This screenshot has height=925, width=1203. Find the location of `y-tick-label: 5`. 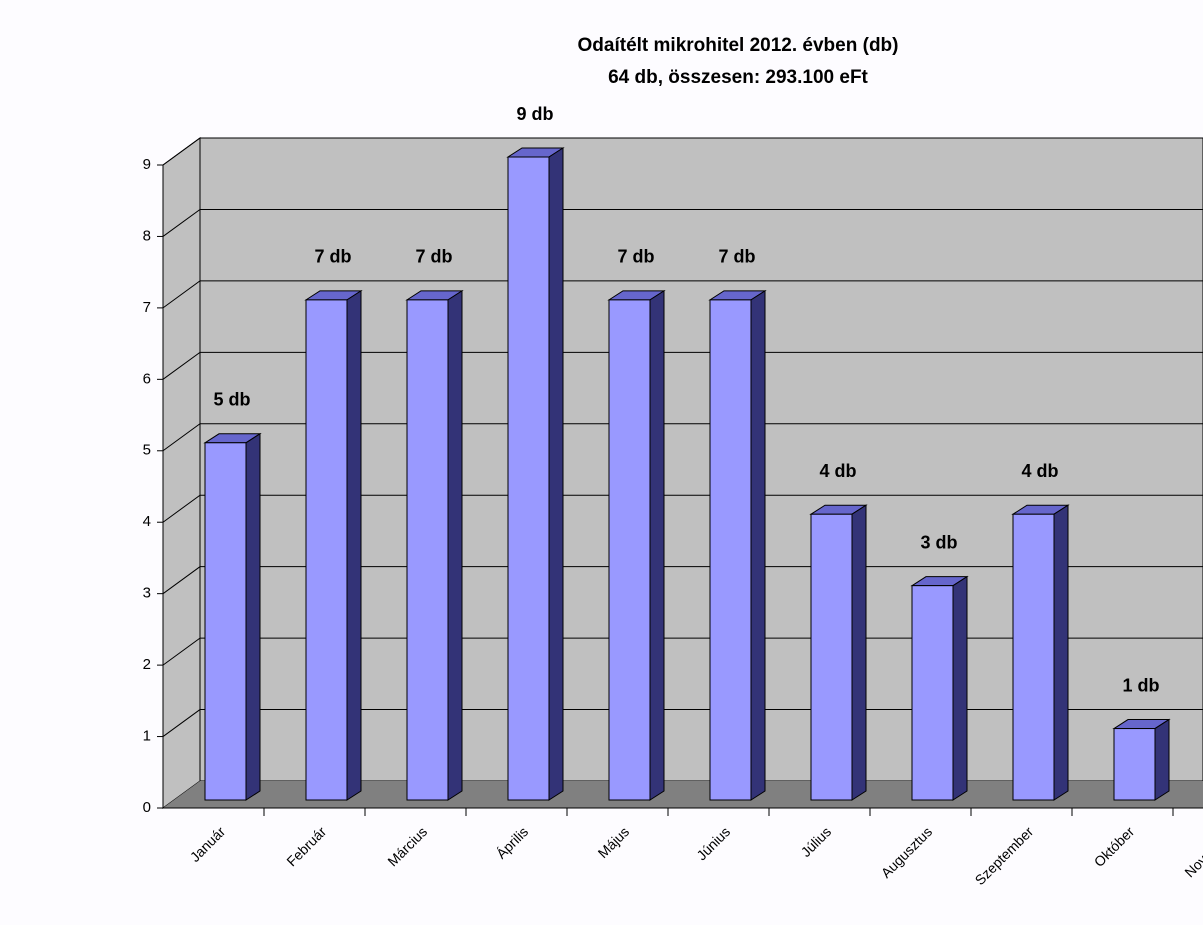

y-tick-label: 5 is located at coordinates (147, 450).